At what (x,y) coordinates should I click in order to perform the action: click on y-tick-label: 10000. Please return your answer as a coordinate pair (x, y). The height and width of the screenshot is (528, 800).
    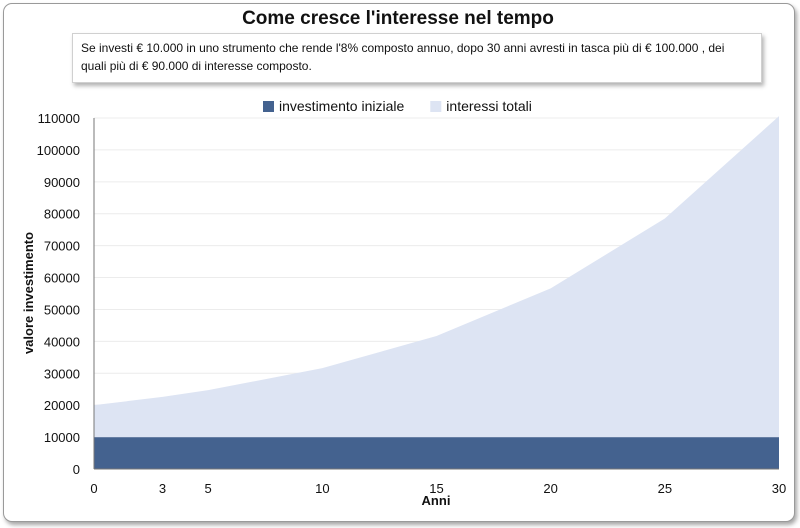
    Looking at the image, I should click on (62, 437).